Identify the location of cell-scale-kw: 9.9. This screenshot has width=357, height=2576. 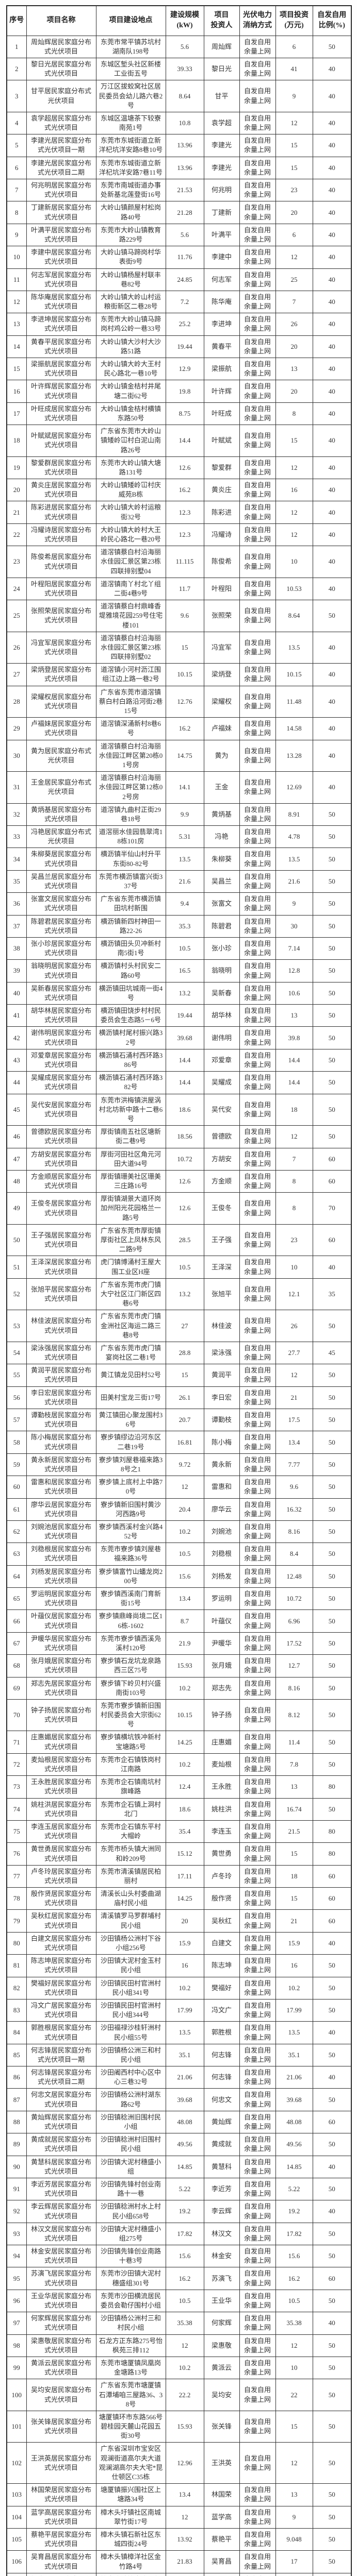
(184, 814).